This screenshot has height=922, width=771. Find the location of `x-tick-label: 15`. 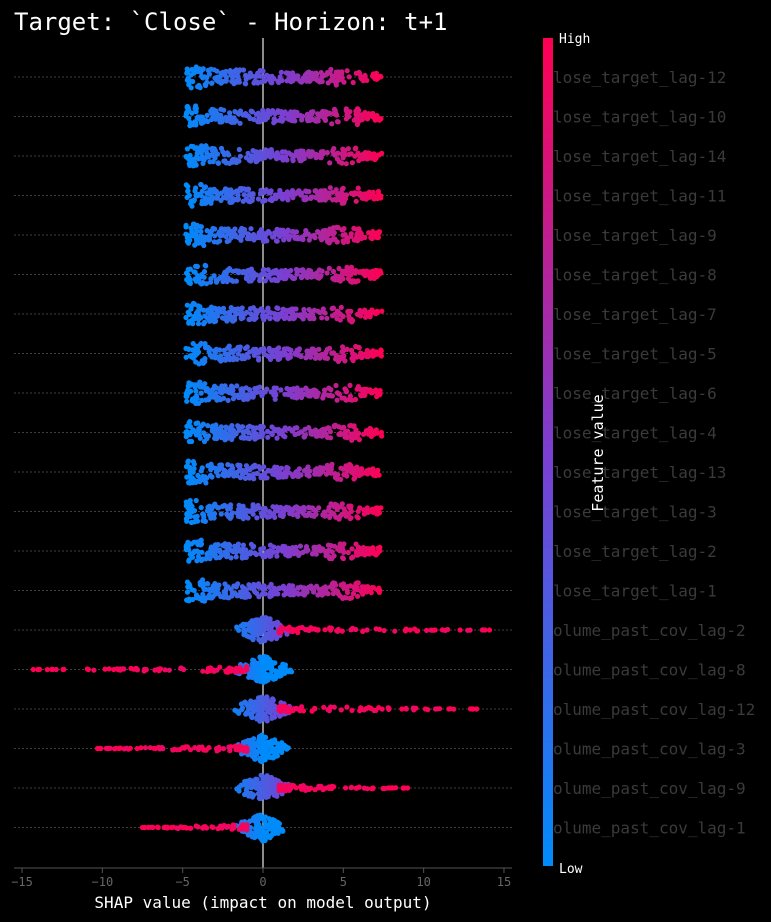

x-tick-label: 15 is located at coordinates (504, 882).